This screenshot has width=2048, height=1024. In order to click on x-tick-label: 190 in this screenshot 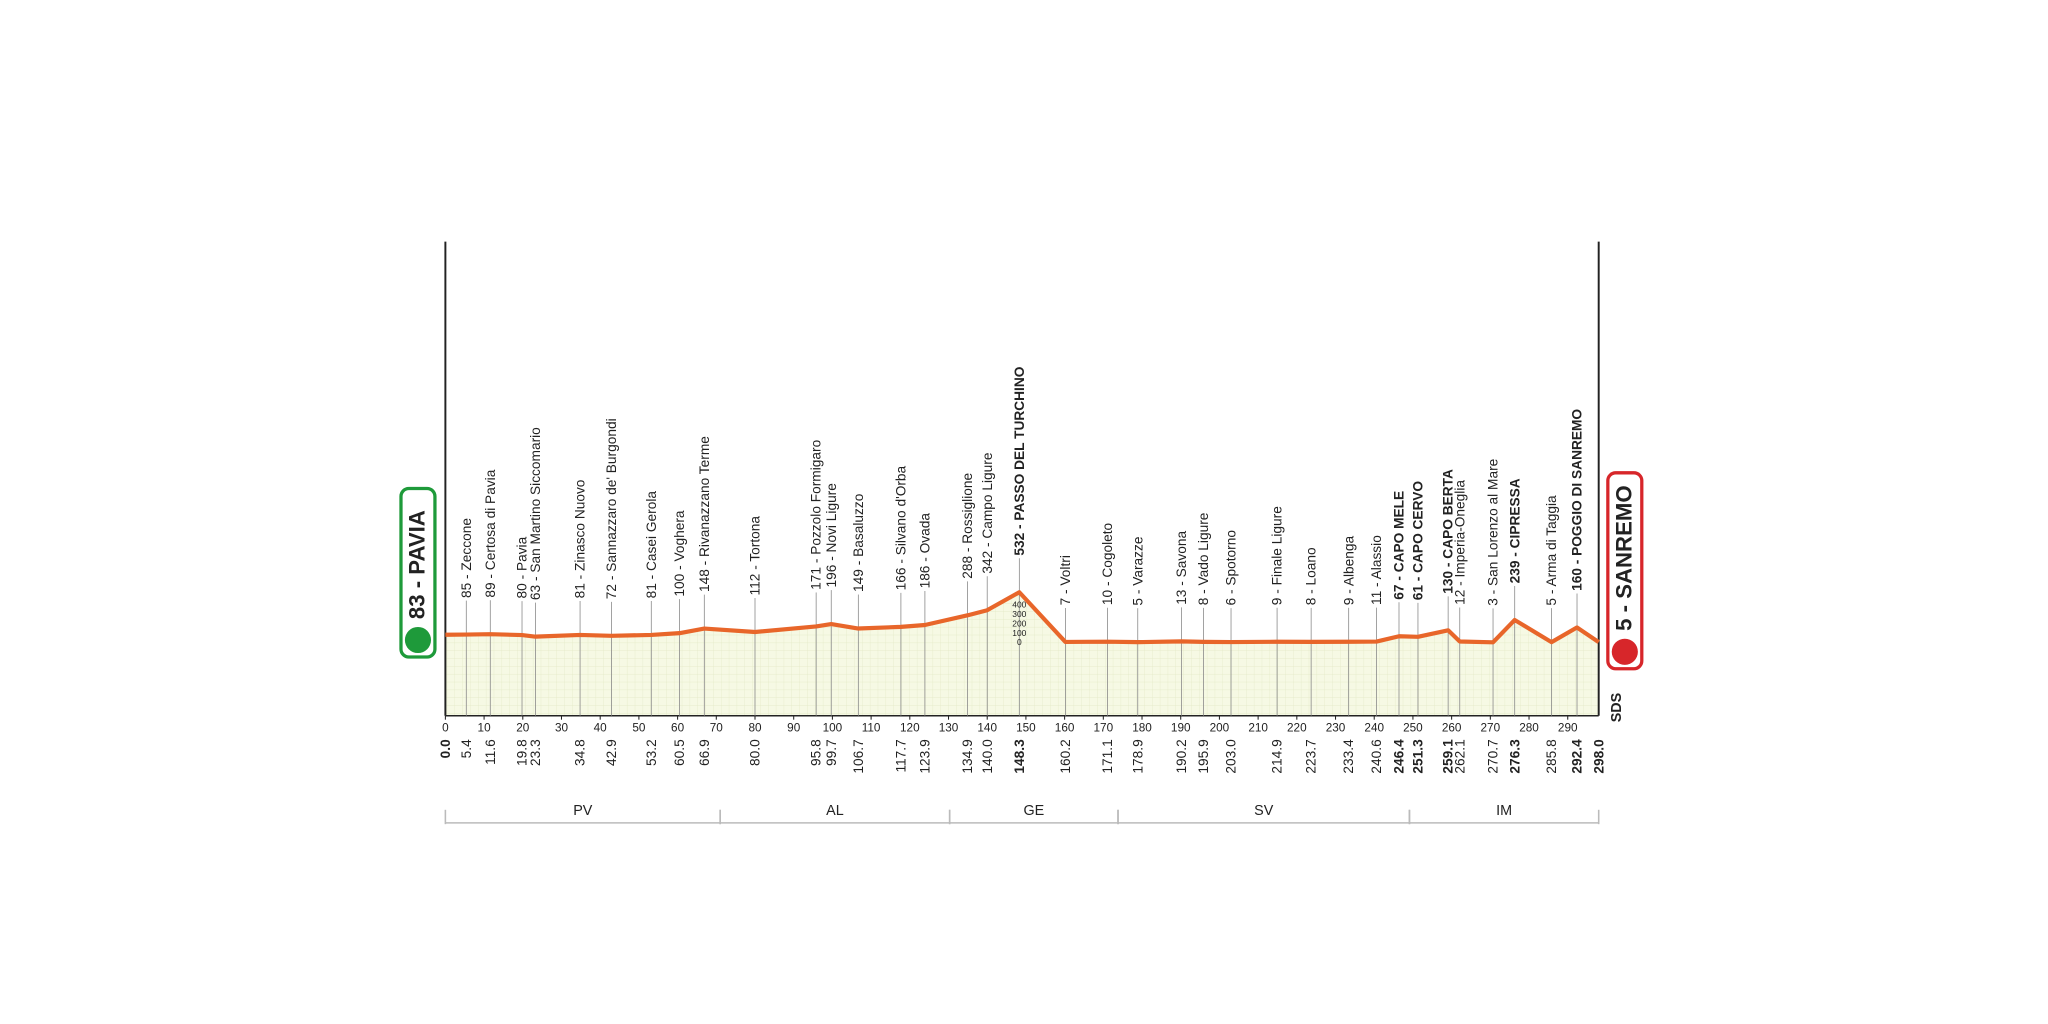, I will do `click(1181, 727)`.